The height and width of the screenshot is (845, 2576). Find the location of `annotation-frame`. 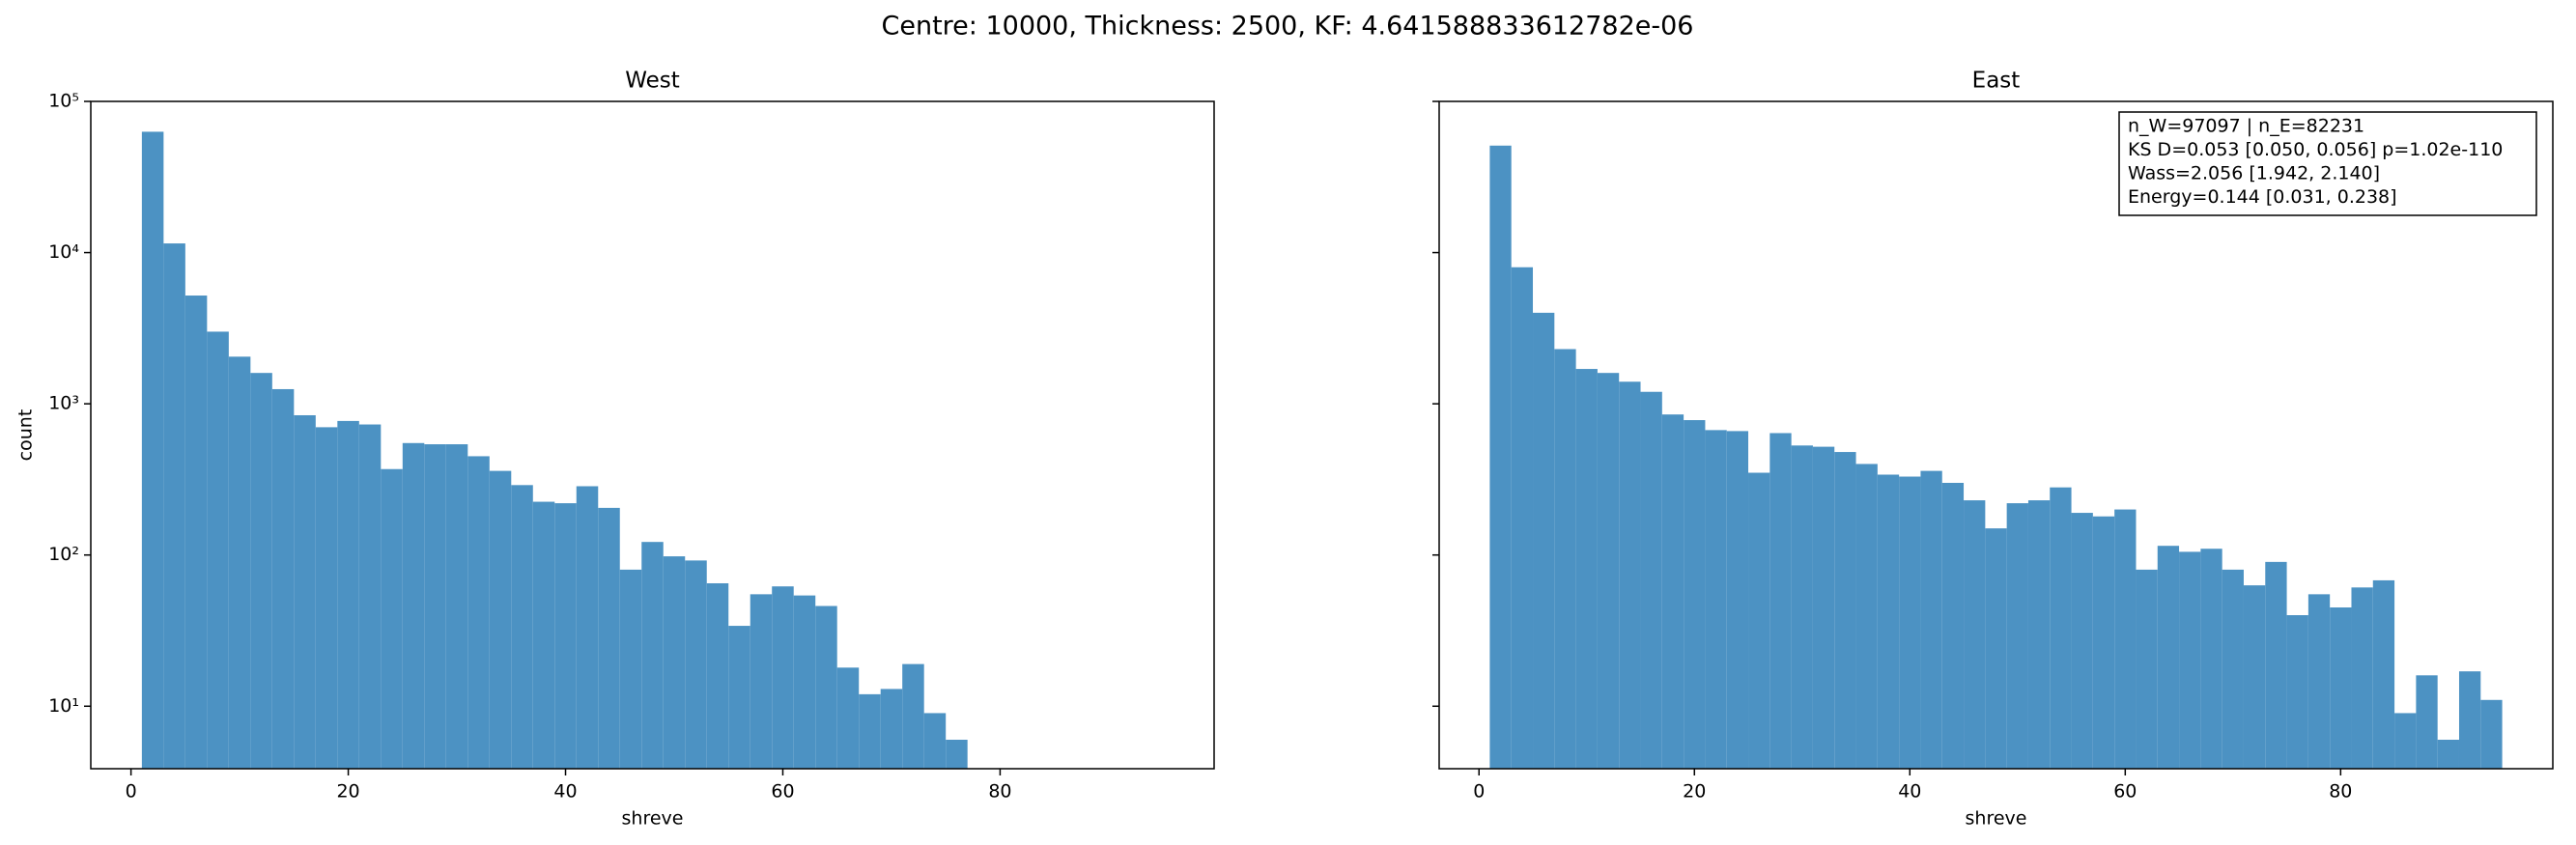

annotation-frame is located at coordinates (2327, 163).